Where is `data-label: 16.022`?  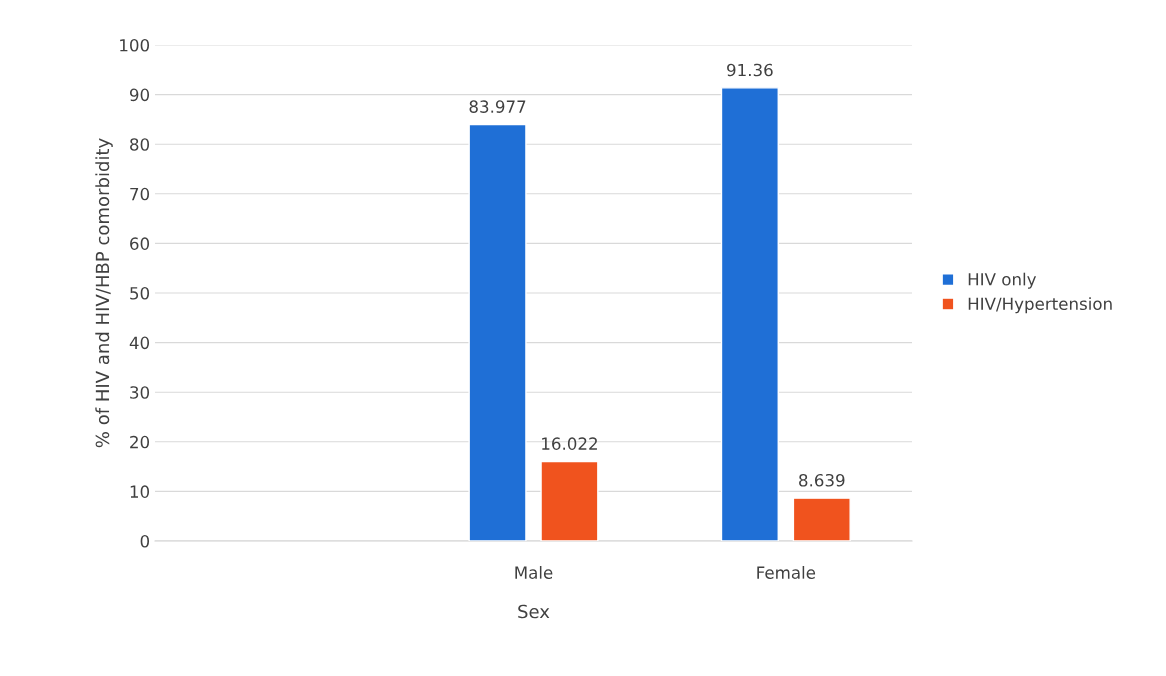 data-label: 16.022 is located at coordinates (569, 443).